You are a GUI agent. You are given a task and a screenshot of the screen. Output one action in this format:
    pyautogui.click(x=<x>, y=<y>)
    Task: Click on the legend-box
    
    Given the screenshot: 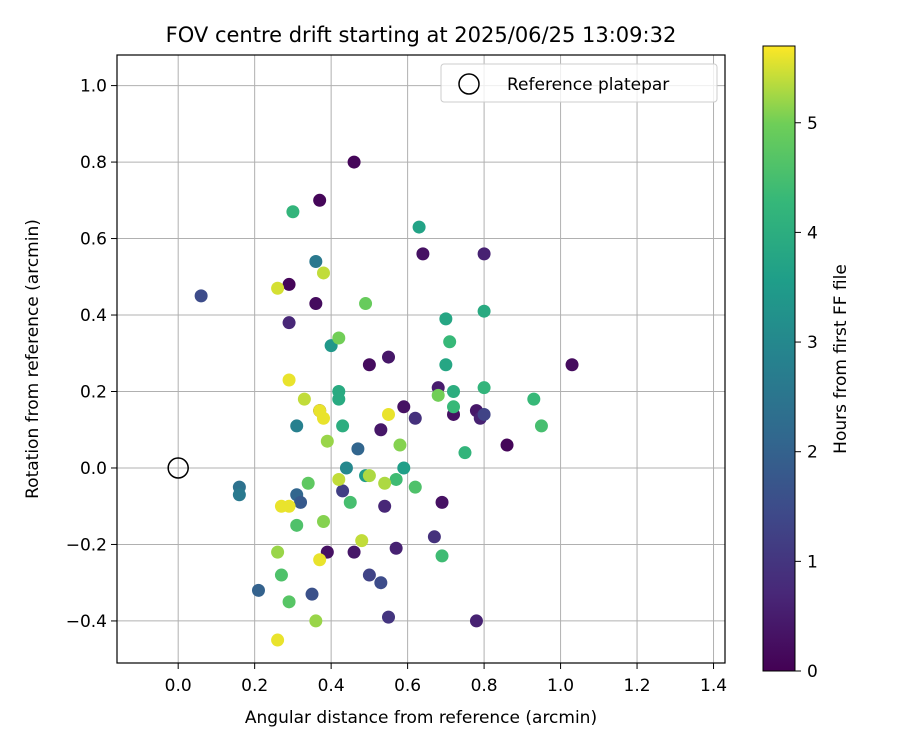 What is the action you would take?
    pyautogui.click(x=579, y=83)
    